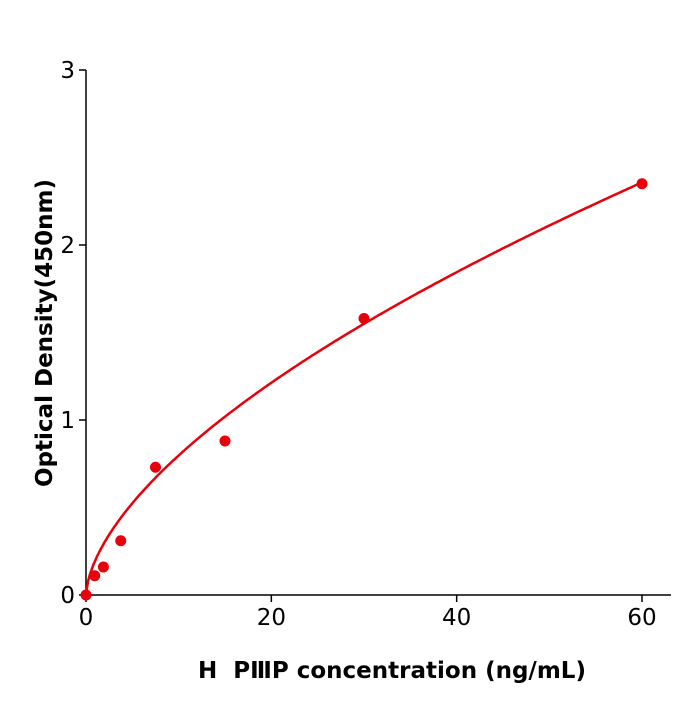 The width and height of the screenshot is (700, 705). Describe the element at coordinates (45, 333) in the screenshot. I see `y-axis-label: Optical Density(450nm)` at that location.